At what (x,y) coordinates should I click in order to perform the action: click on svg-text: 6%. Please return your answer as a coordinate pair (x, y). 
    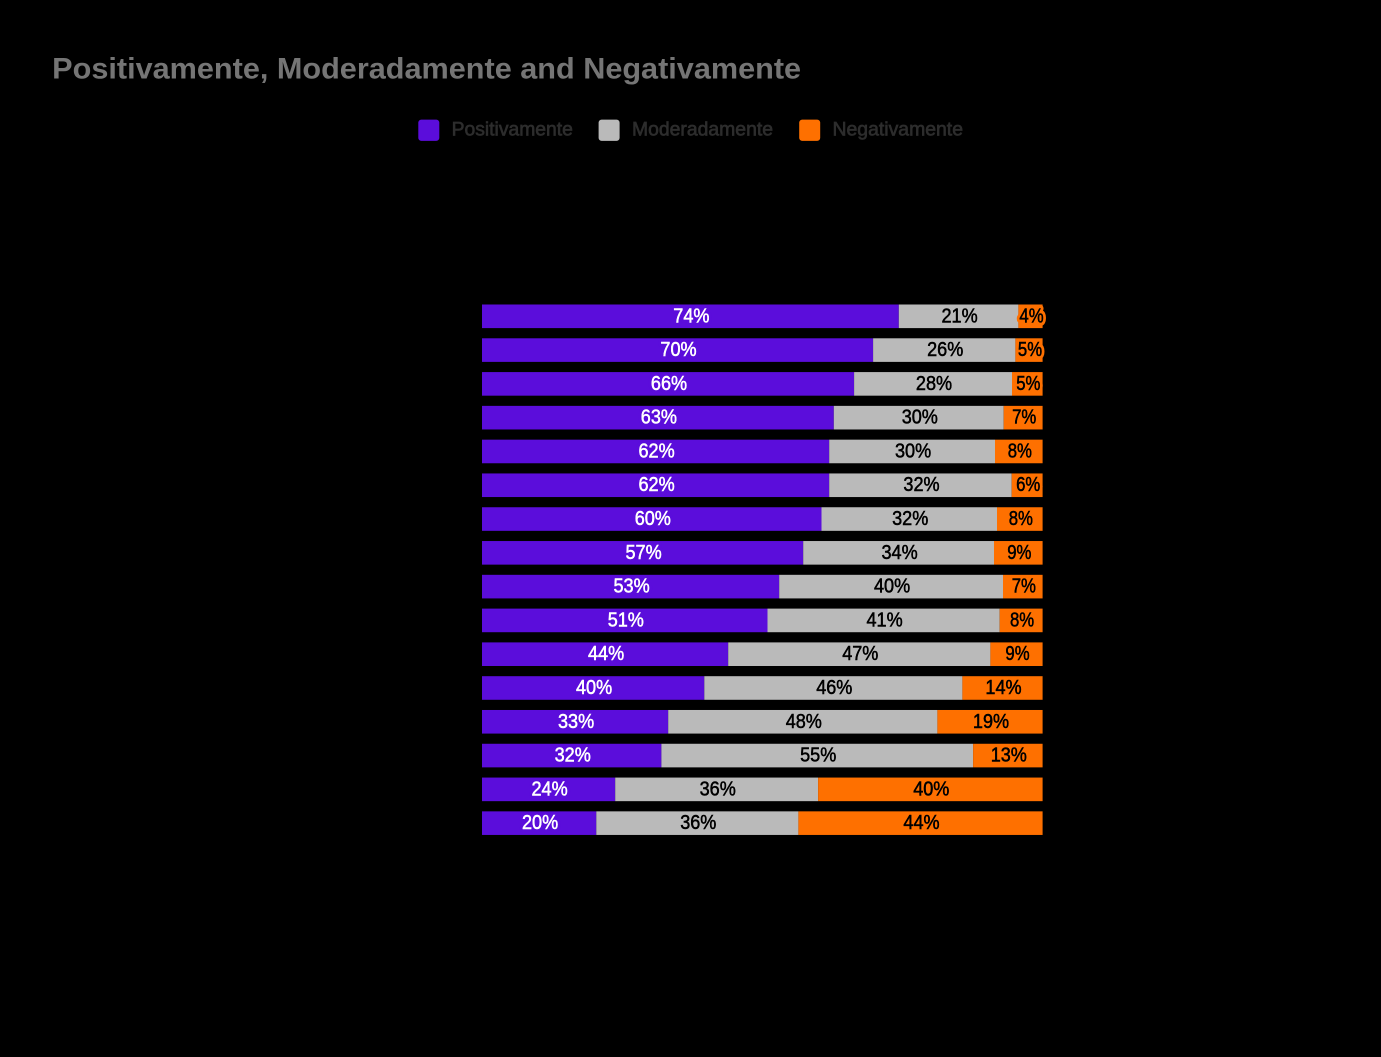
    Looking at the image, I should click on (1028, 485).